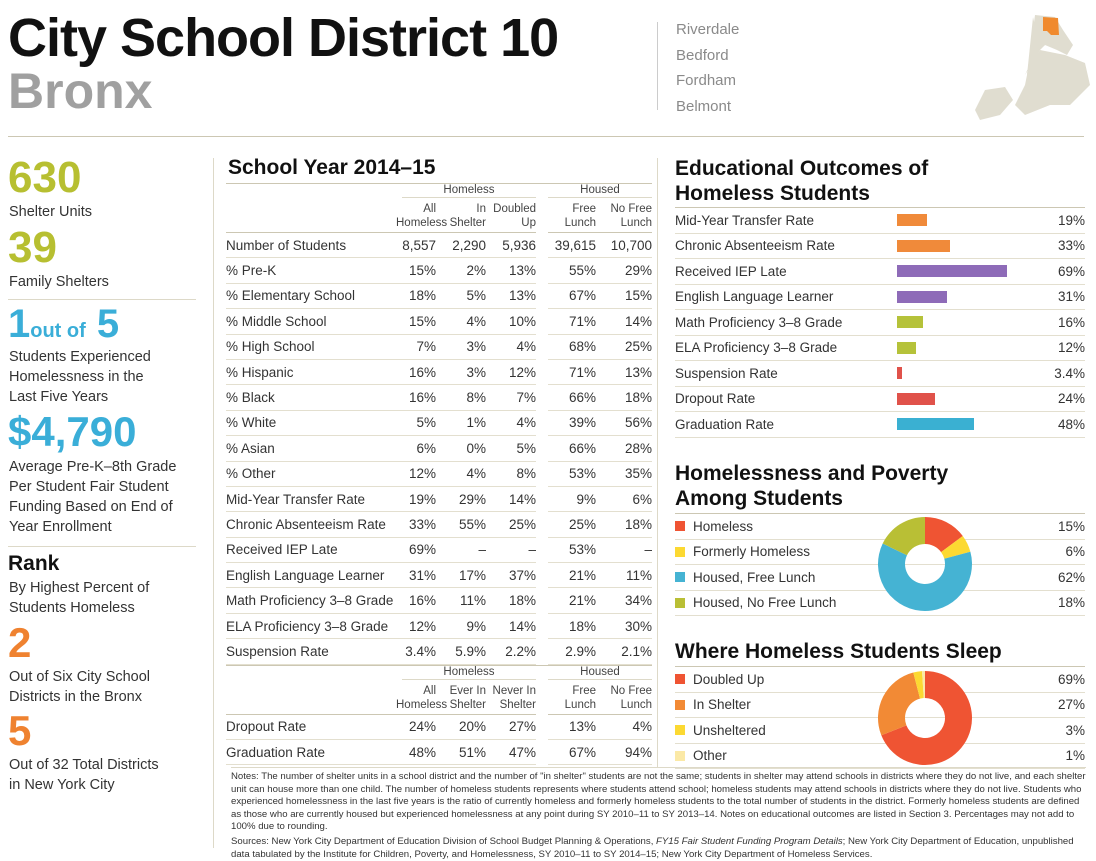 The width and height of the screenshot is (1096, 861). I want to click on table-cell: 17%, so click(472, 575).